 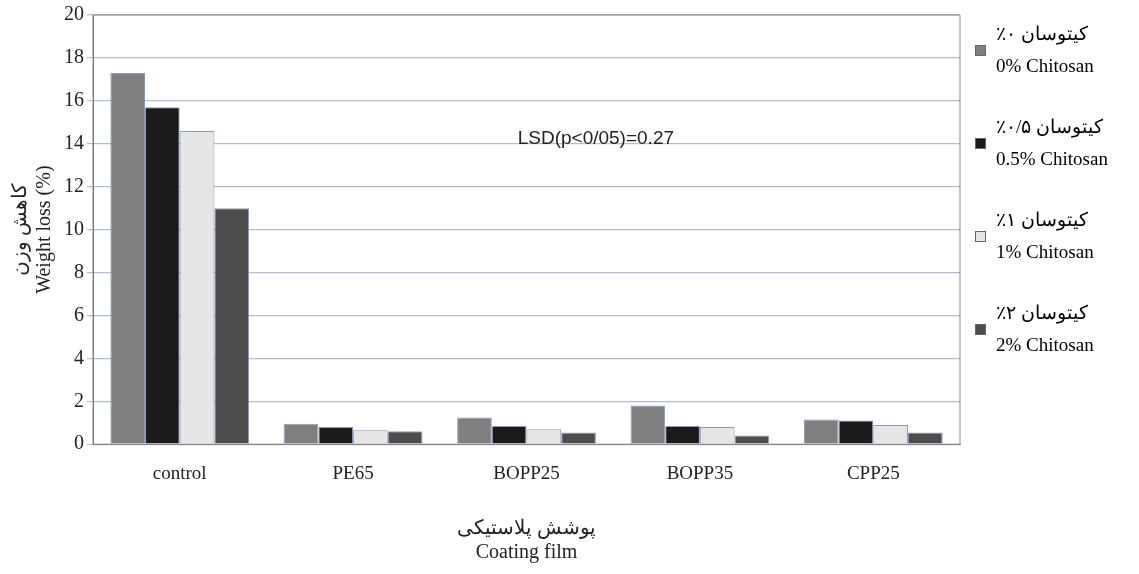 I want to click on x-tick-label: PE65, so click(x=353, y=472).